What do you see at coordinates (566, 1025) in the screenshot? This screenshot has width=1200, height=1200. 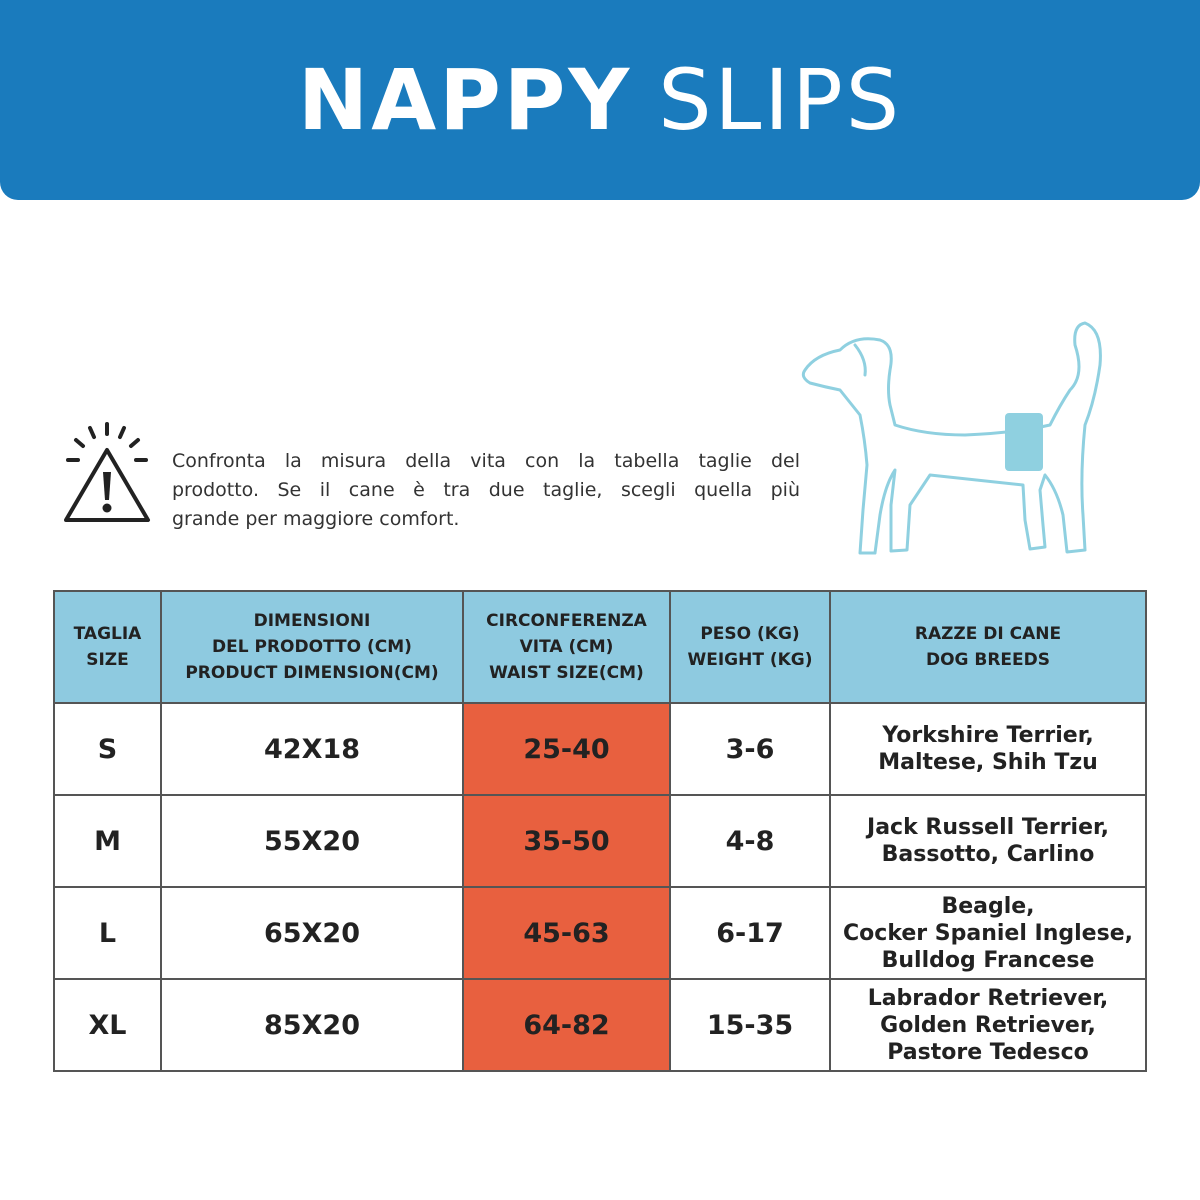 I see `waist-cell: 64-82` at bounding box center [566, 1025].